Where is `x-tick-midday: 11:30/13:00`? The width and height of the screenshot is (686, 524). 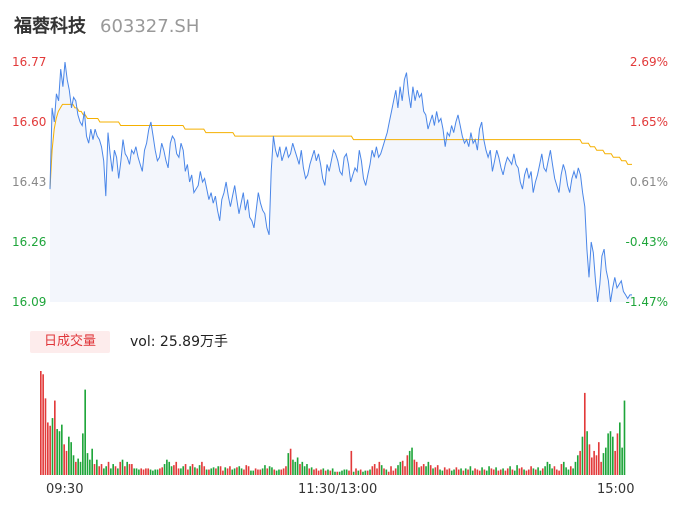
x-tick-midday: 11:30/13:00 is located at coordinates (338, 489).